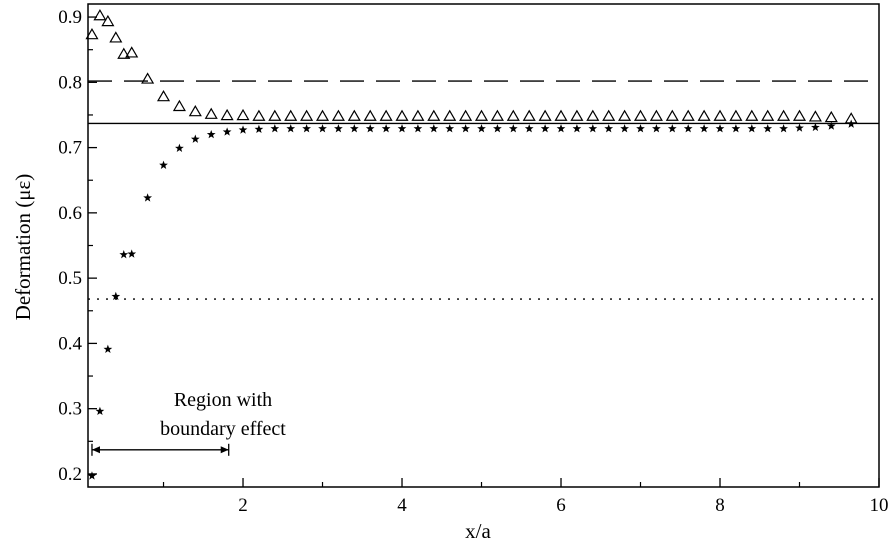 Image resolution: width=891 pixels, height=545 pixels. Describe the element at coordinates (70, 213) in the screenshot. I see `y-tick-label: 0.6` at that location.